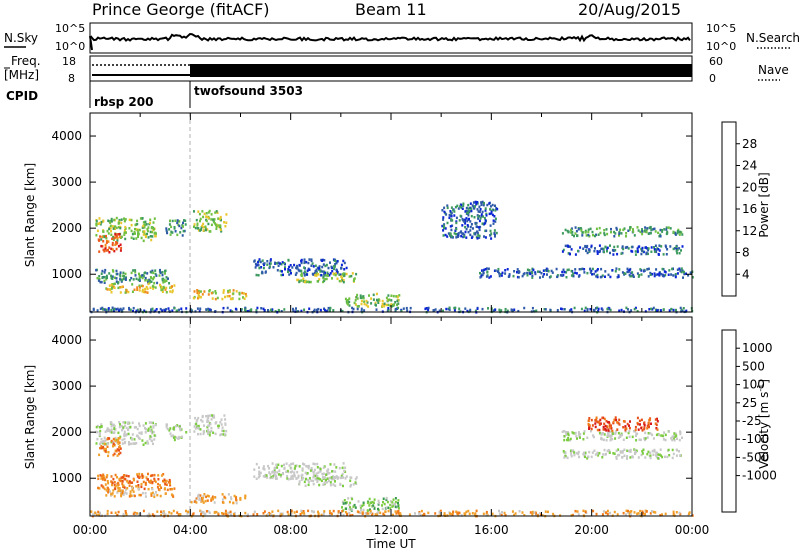  I want to click on station-title: Prince George (fitACF), so click(181, 9).